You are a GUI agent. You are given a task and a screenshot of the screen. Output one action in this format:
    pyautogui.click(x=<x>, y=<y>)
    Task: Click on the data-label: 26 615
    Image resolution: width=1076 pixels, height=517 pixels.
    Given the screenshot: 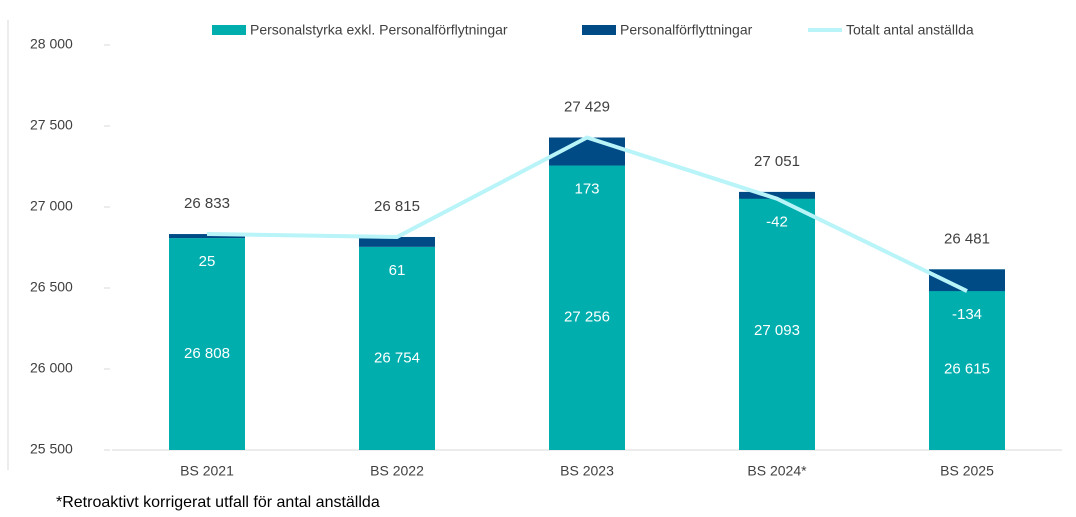 What is the action you would take?
    pyautogui.click(x=967, y=369)
    